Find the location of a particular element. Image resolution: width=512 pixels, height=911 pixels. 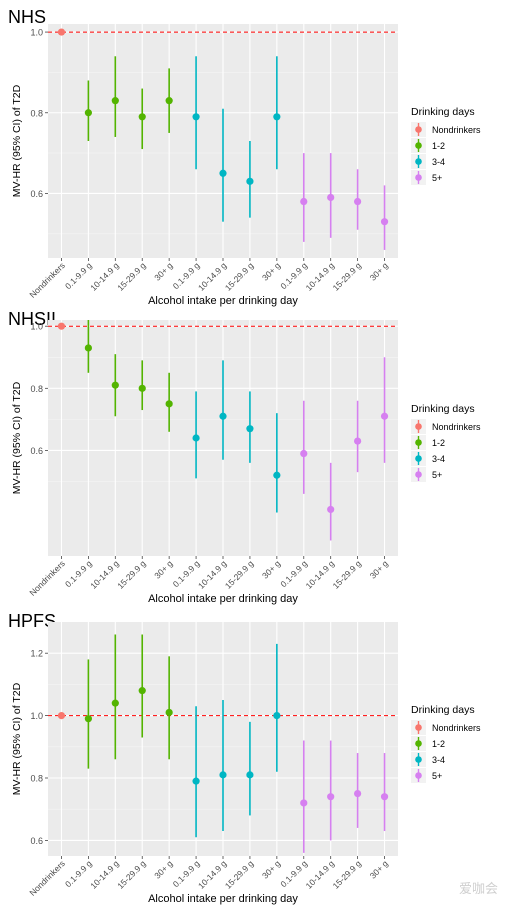

chart-title: NHSII is located at coordinates (32, 319).